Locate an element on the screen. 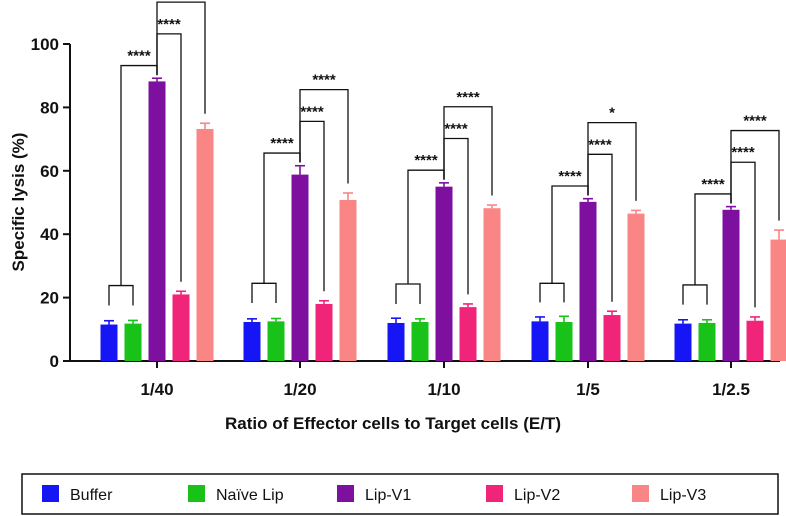 This screenshot has width=786, height=516. legend-box is located at coordinates (400, 494).